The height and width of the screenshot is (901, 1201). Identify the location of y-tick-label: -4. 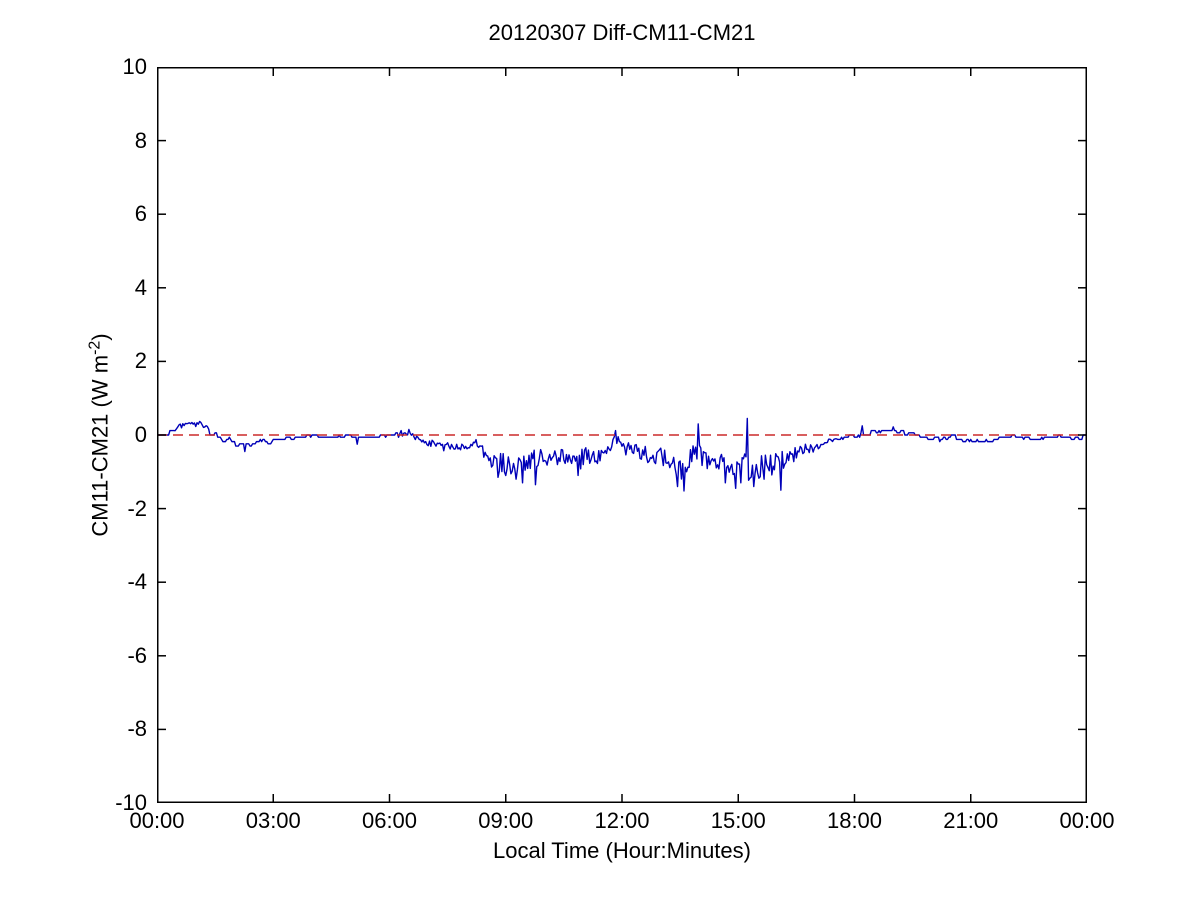
(137, 582).